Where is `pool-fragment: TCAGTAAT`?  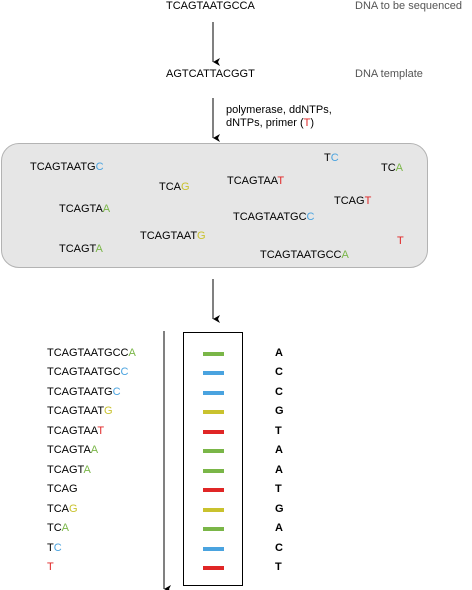 pool-fragment: TCAGTAAT is located at coordinates (255, 181).